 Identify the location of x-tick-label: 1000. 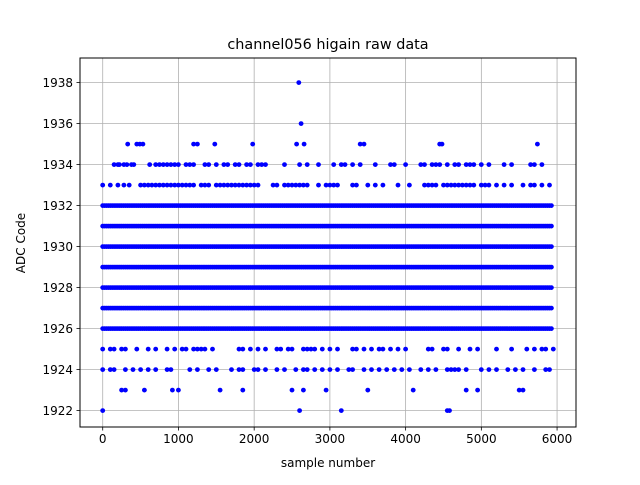
(178, 439).